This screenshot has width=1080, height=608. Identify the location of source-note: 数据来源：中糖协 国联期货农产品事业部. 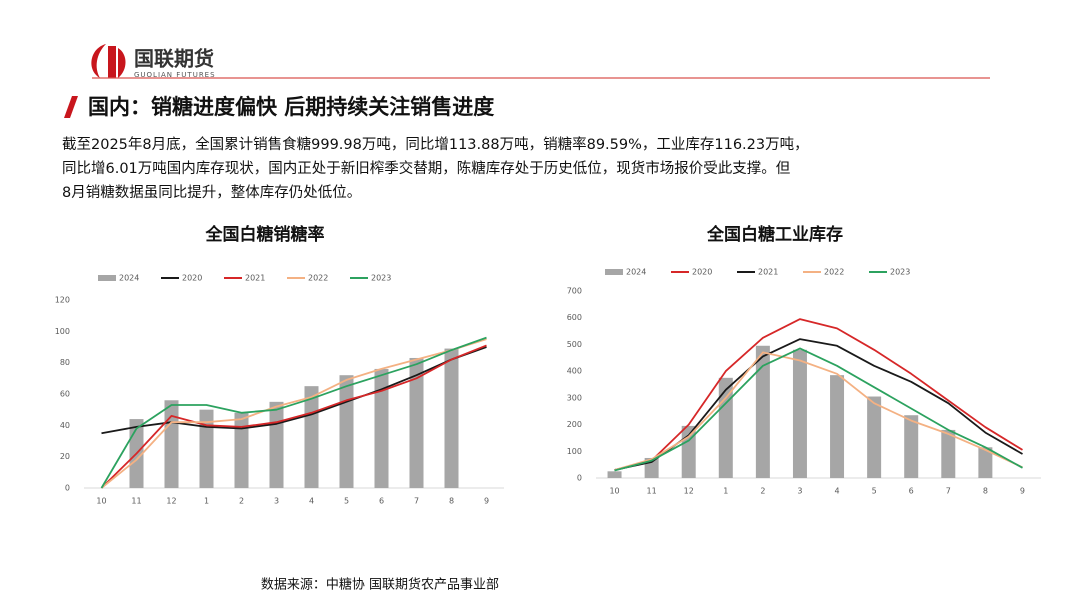
(380, 585).